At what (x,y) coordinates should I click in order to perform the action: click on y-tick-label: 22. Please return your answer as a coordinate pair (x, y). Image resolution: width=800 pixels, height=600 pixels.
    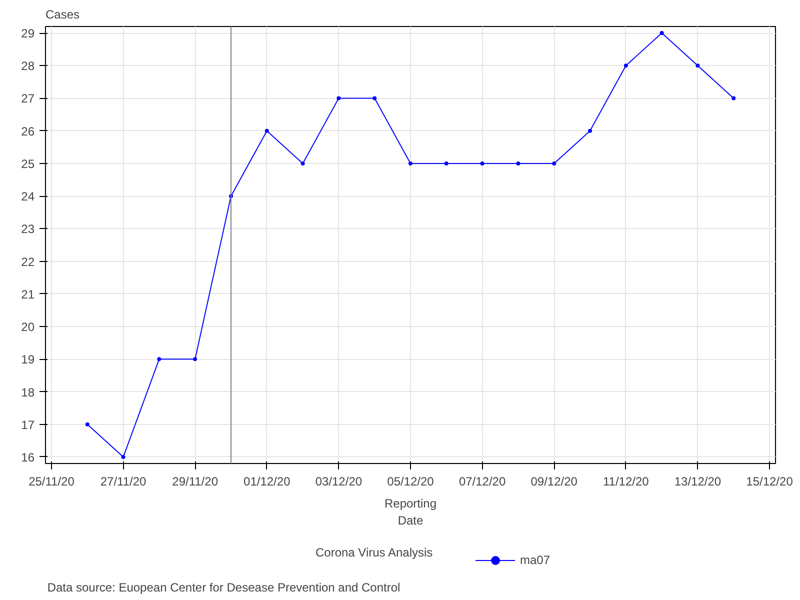
    Looking at the image, I should click on (28, 261).